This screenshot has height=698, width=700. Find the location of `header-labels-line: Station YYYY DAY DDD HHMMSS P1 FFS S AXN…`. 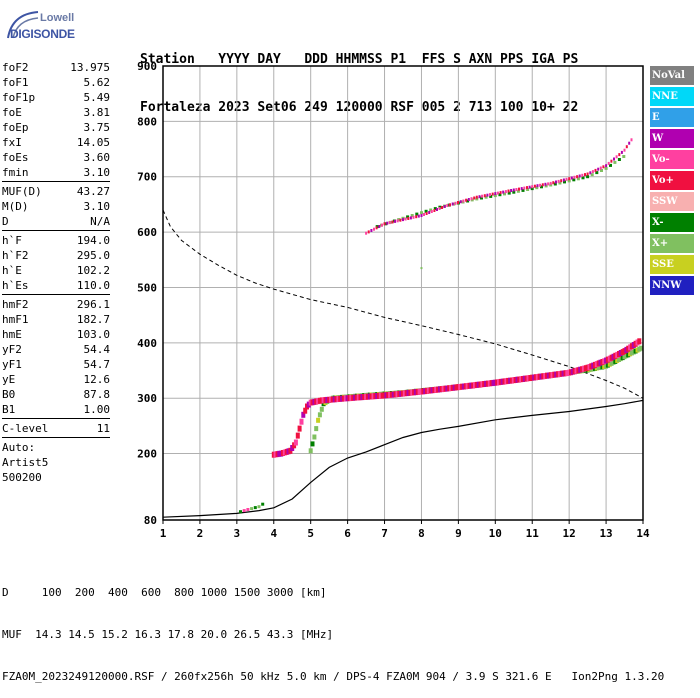

header-labels-line: Station YYYY DAY DDD HHMMSS P1 FFS S AXN… is located at coordinates (359, 59).